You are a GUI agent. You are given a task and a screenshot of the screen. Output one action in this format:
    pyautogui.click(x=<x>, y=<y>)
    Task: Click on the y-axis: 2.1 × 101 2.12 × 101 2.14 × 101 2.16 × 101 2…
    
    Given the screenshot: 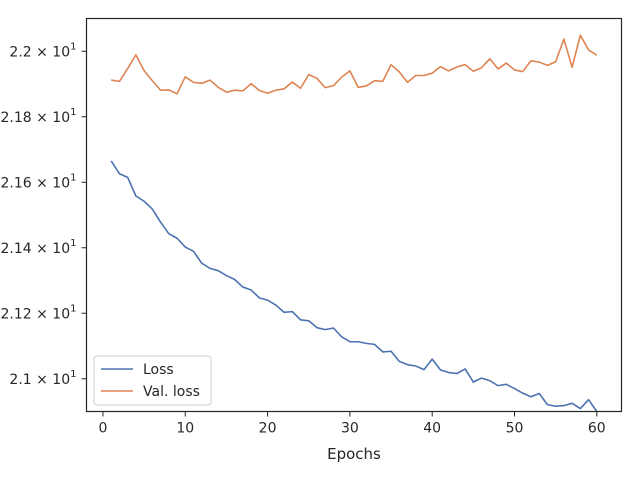 What is the action you would take?
    pyautogui.click(x=44, y=214)
    